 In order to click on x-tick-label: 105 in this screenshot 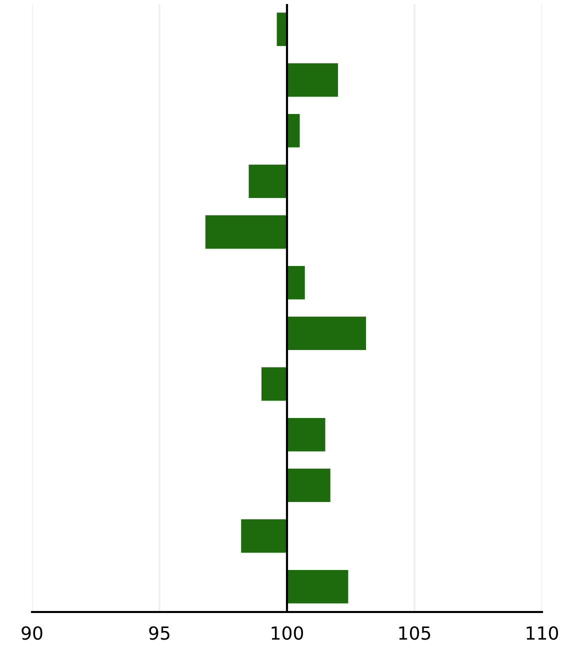, I will do `click(414, 633)`.